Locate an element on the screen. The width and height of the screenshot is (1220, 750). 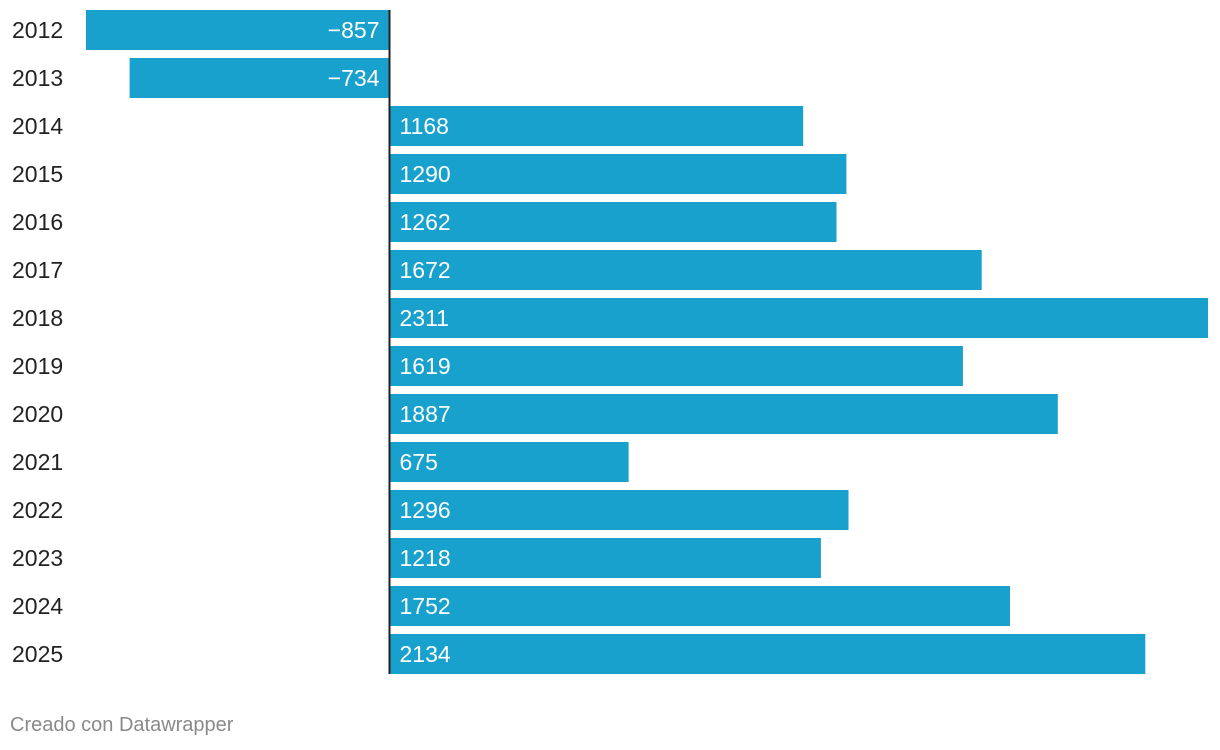
category-label-2025: 2025 is located at coordinates (37, 654).